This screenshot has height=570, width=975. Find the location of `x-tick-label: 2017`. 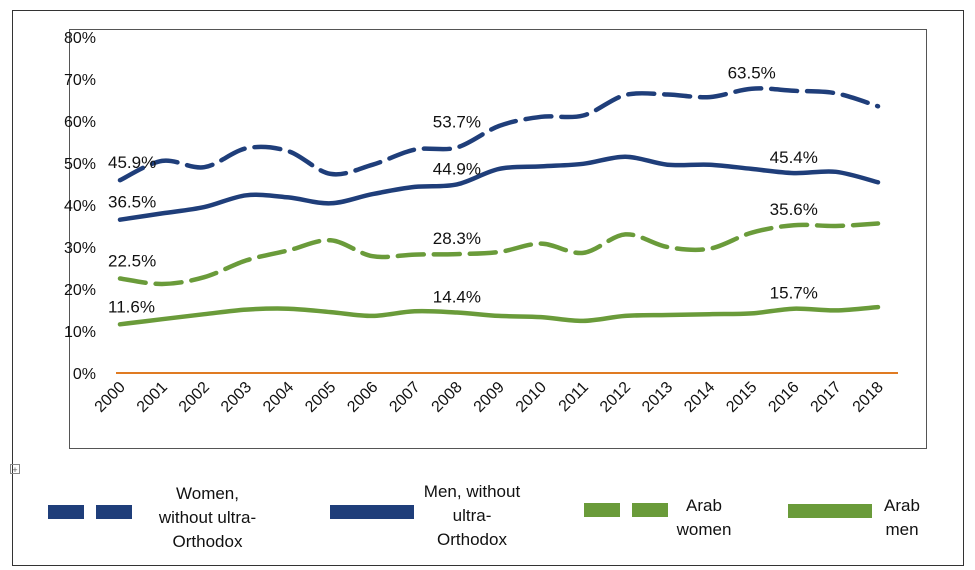

x-tick-label: 2017 is located at coordinates (826, 397).